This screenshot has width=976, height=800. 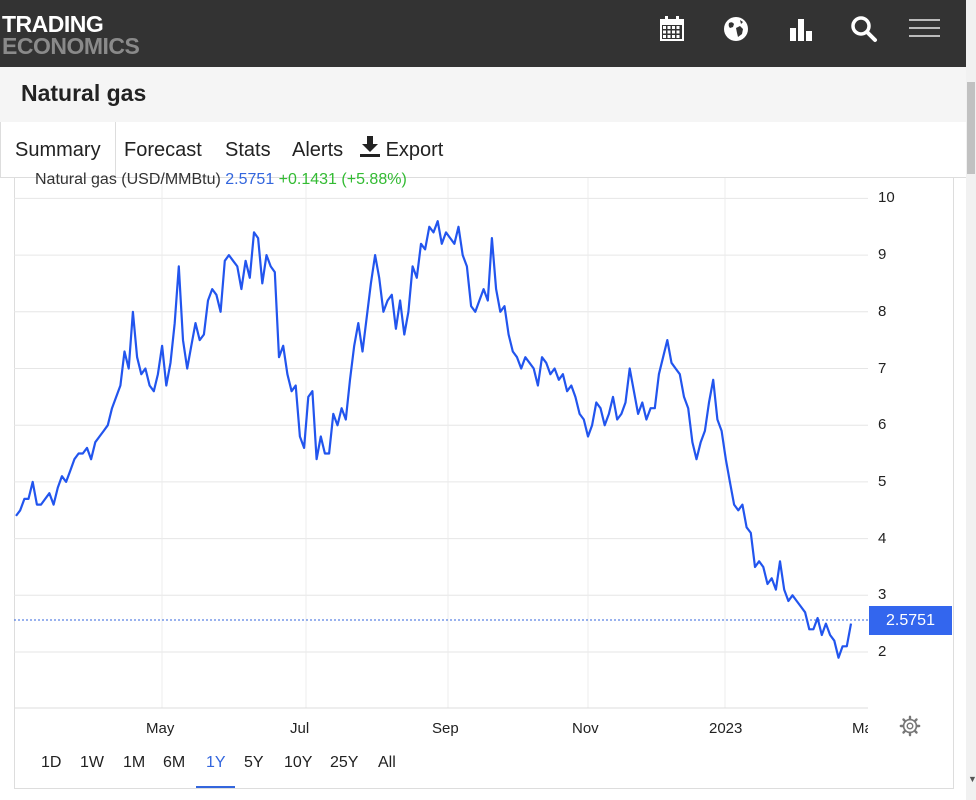 I want to click on legend-series-name: Natural gas (USD/MMBtu), so click(x=128, y=179).